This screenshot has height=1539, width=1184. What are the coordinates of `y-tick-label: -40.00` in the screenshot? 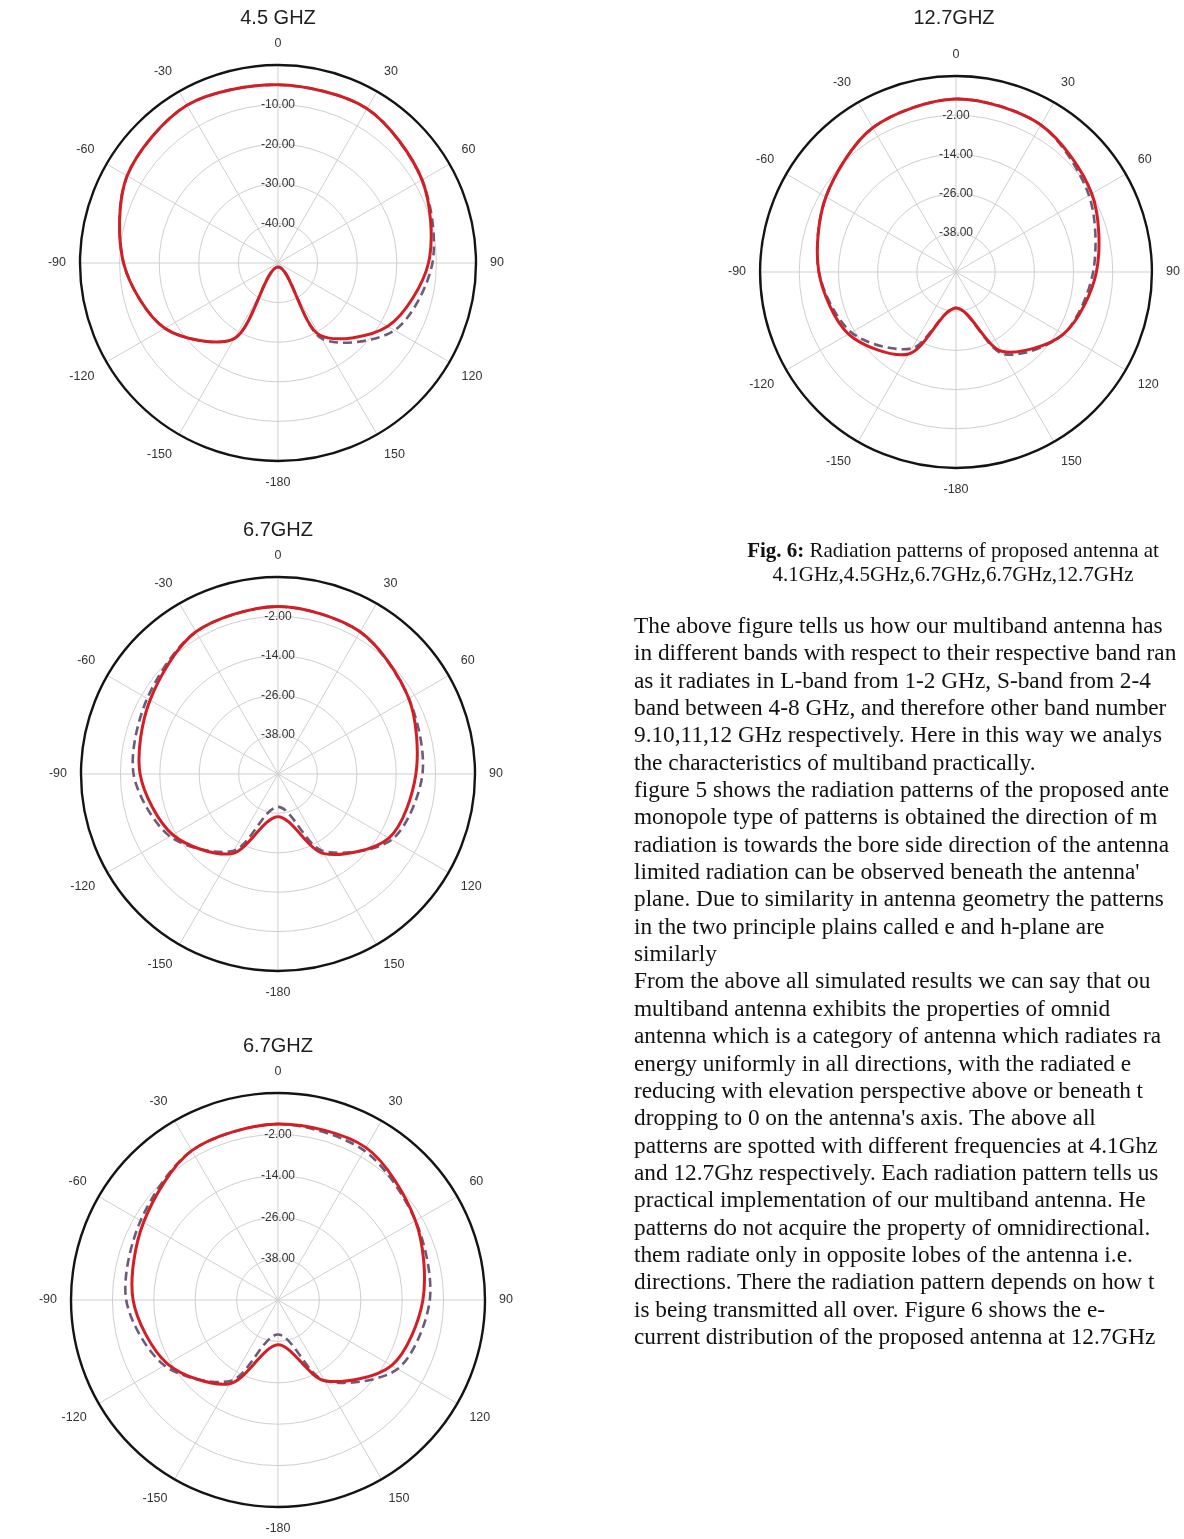 It's located at (278, 222).